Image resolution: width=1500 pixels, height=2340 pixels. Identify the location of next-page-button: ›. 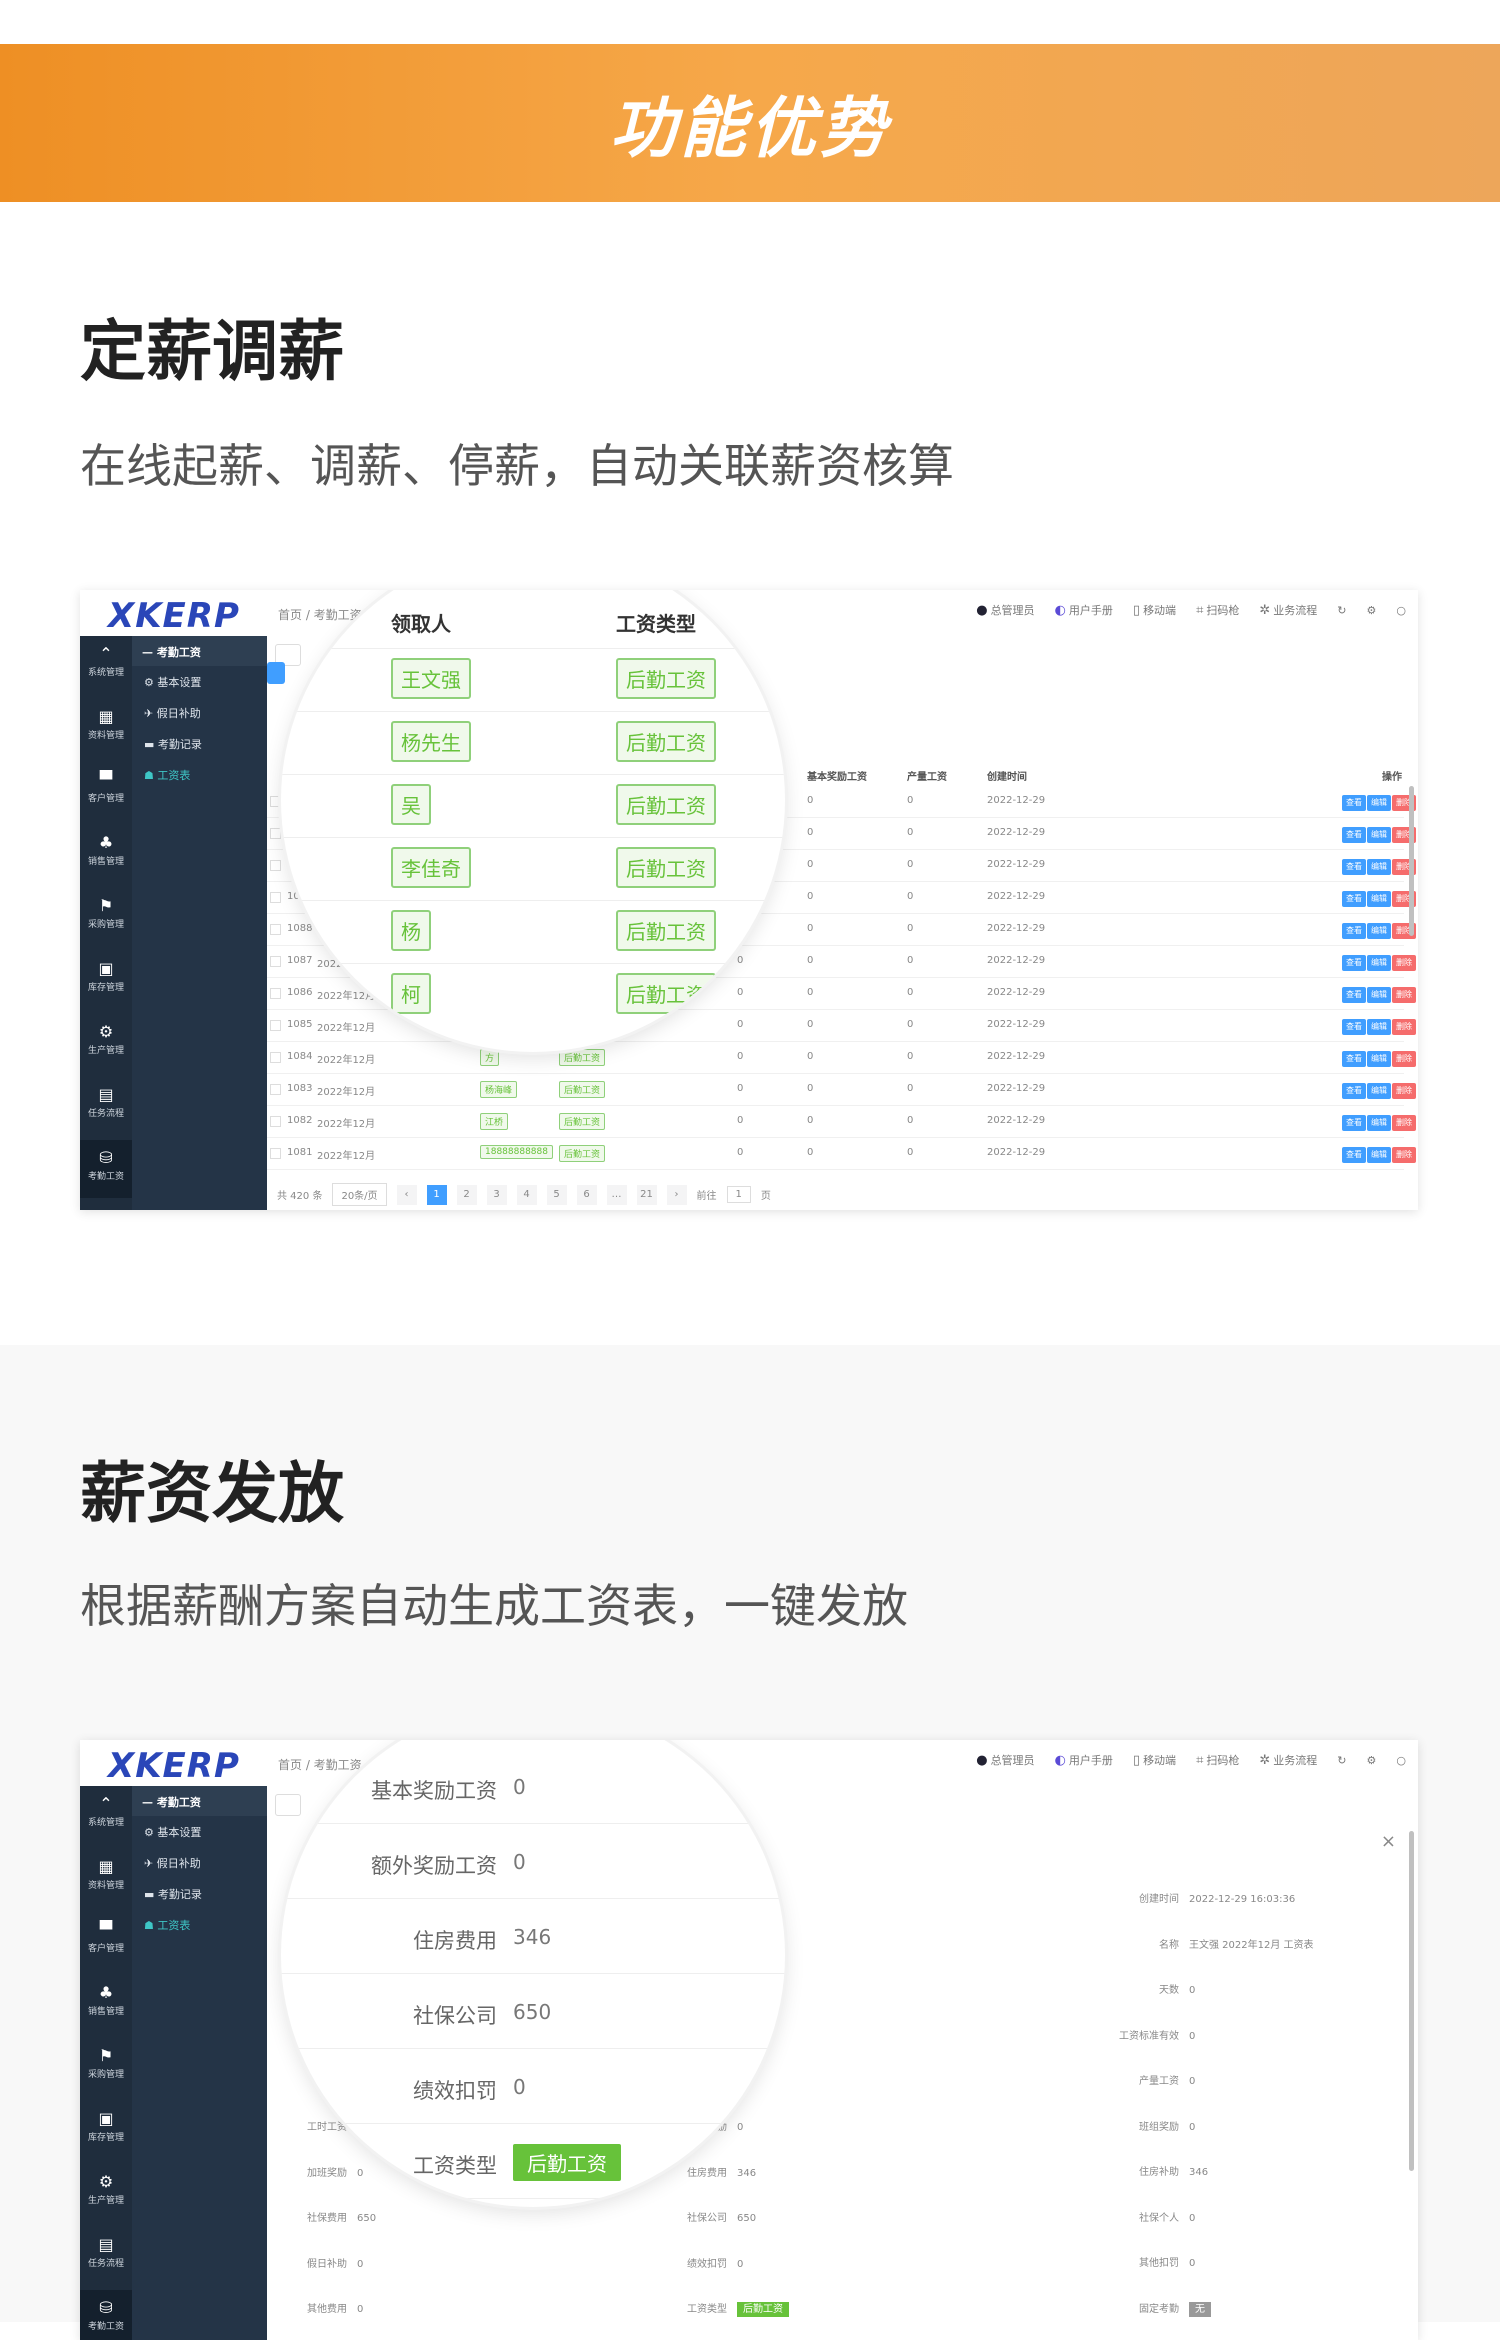
(676, 1194).